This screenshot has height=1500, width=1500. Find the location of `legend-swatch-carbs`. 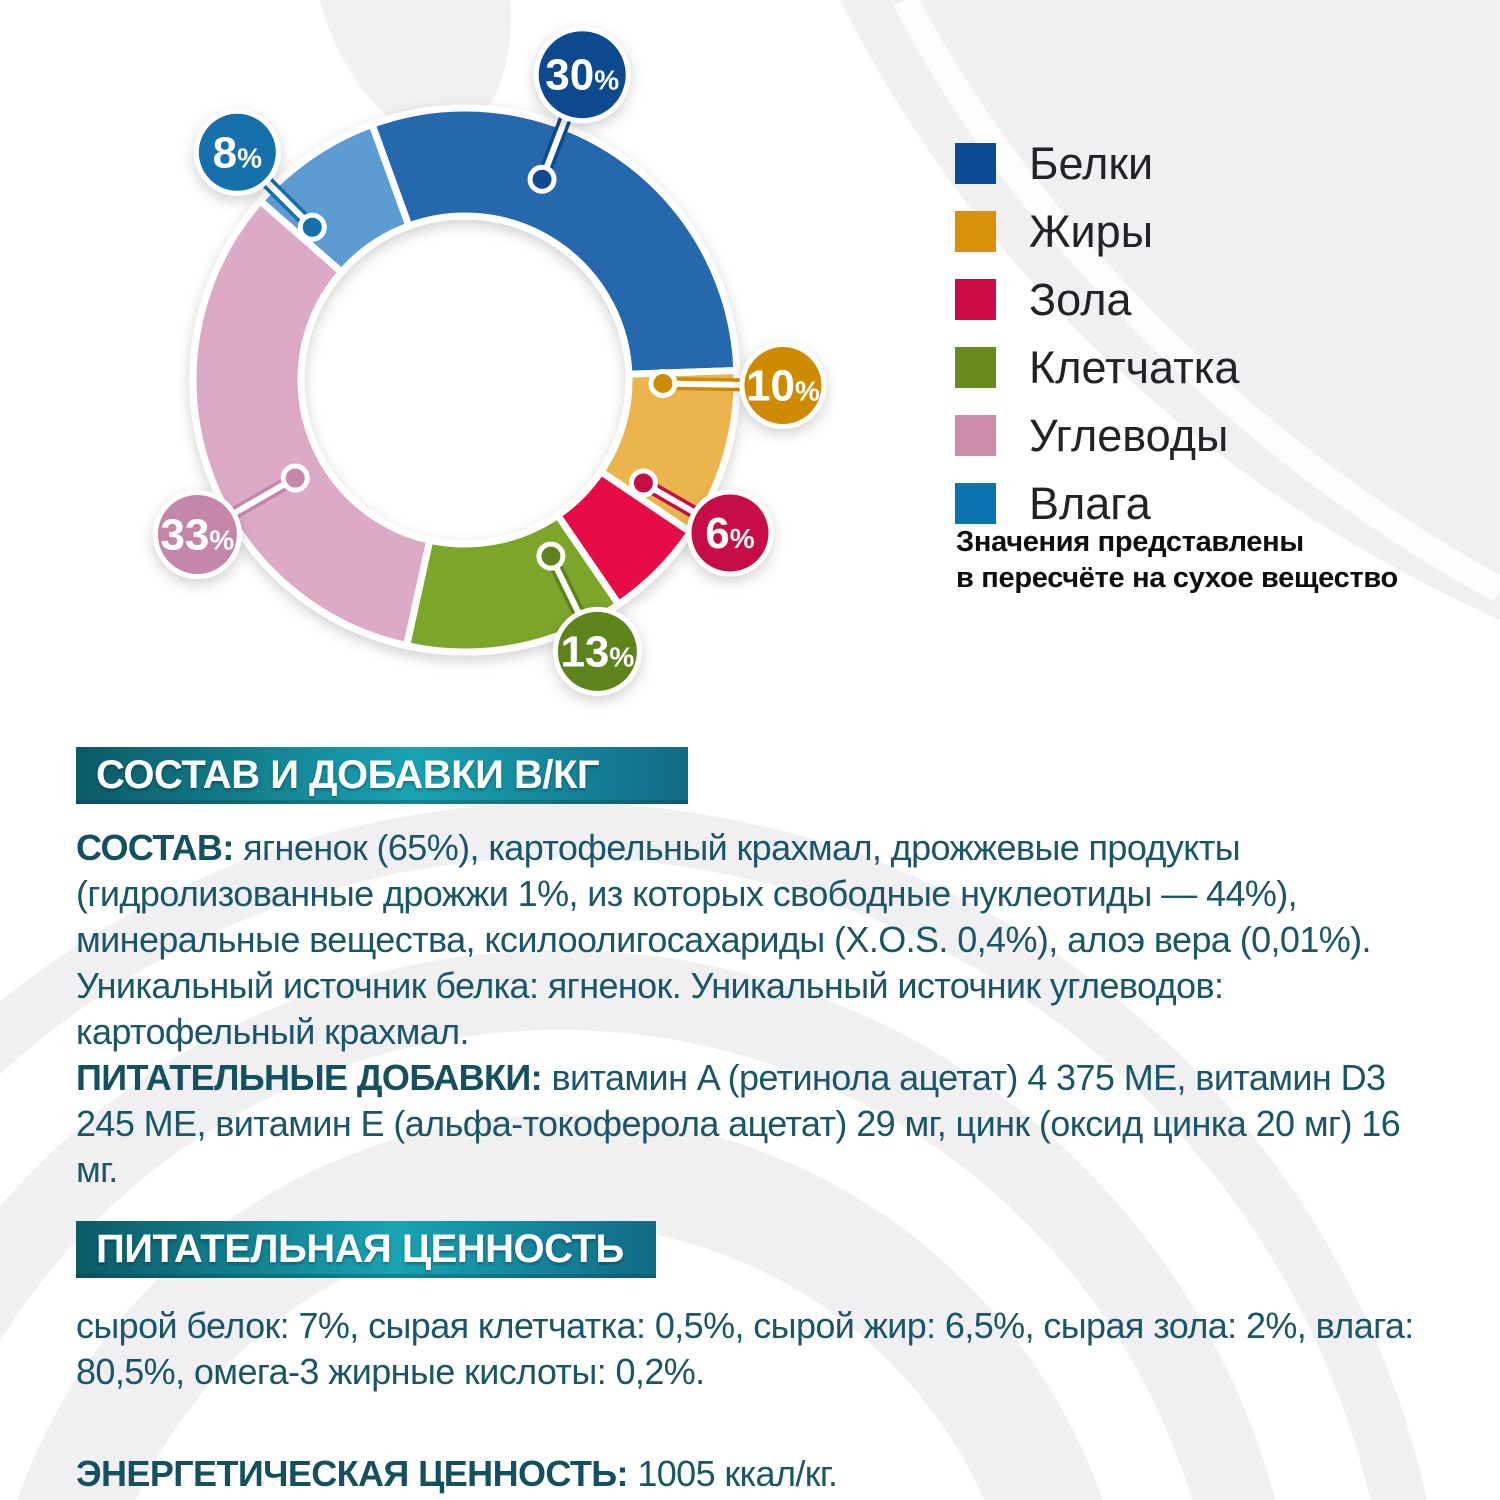

legend-swatch-carbs is located at coordinates (975, 435).